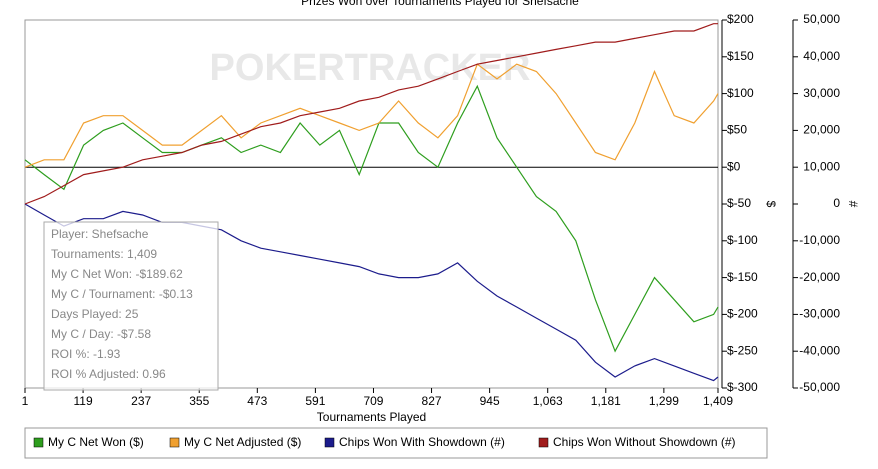 The height and width of the screenshot is (469, 878). What do you see at coordinates (740, 56) in the screenshot?
I see `y-tick-label: $150` at bounding box center [740, 56].